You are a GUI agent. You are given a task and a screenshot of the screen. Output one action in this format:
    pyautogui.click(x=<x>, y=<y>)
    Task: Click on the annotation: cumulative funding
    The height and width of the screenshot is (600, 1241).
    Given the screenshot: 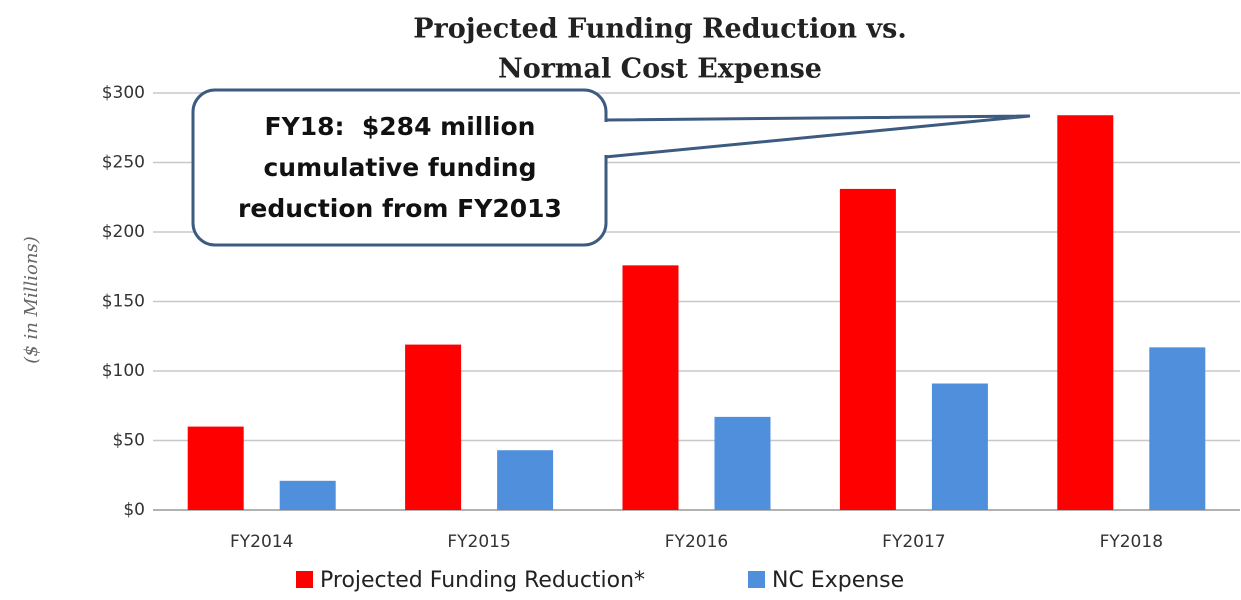 What is the action you would take?
    pyautogui.click(x=399, y=167)
    